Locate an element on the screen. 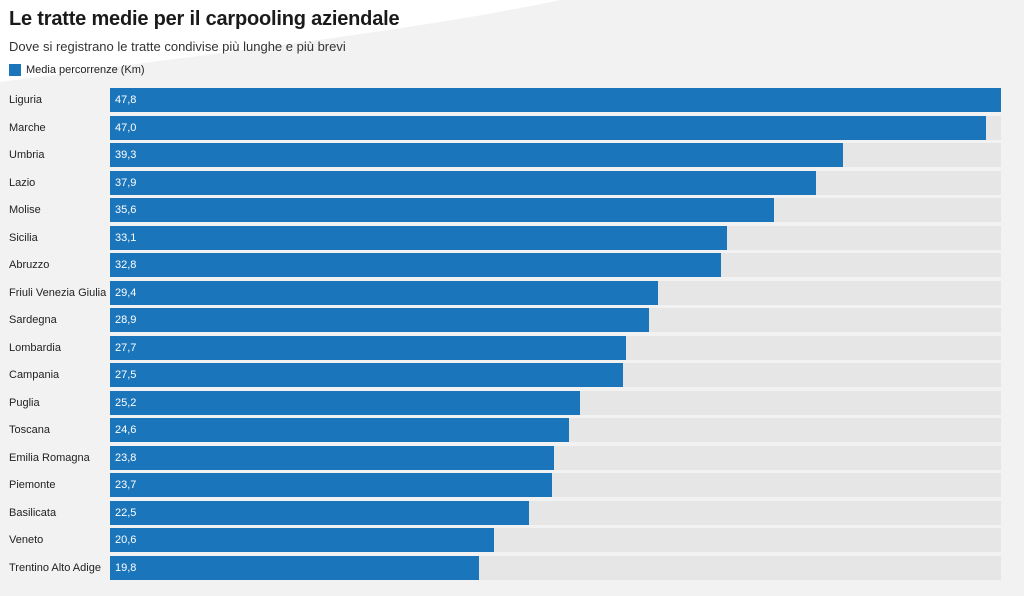  bar-row: Trentino Alto Adige 19,8 is located at coordinates (512, 569).